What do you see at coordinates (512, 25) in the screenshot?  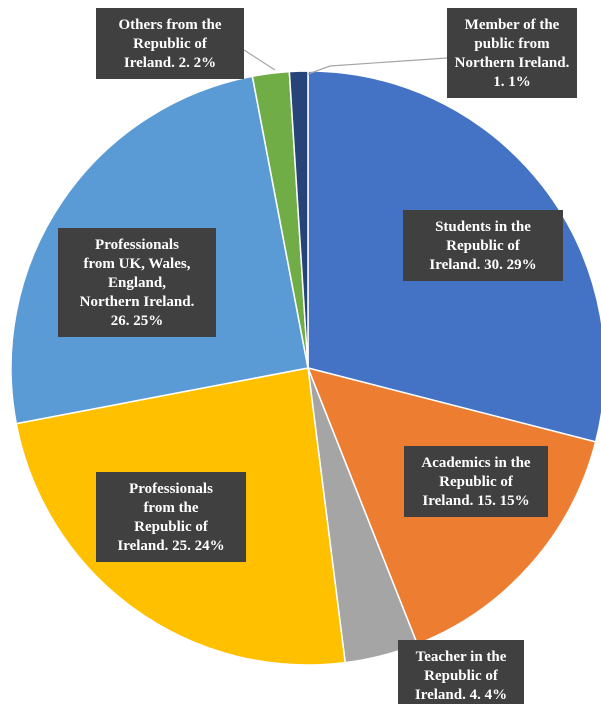 I see `slice-label-line: Member of the` at bounding box center [512, 25].